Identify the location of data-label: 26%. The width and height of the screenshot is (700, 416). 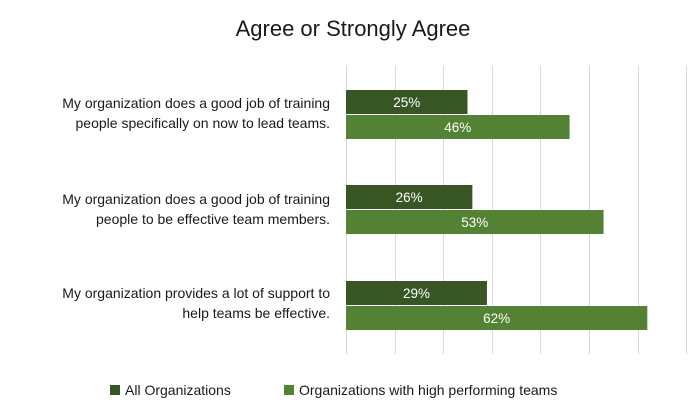
(409, 197).